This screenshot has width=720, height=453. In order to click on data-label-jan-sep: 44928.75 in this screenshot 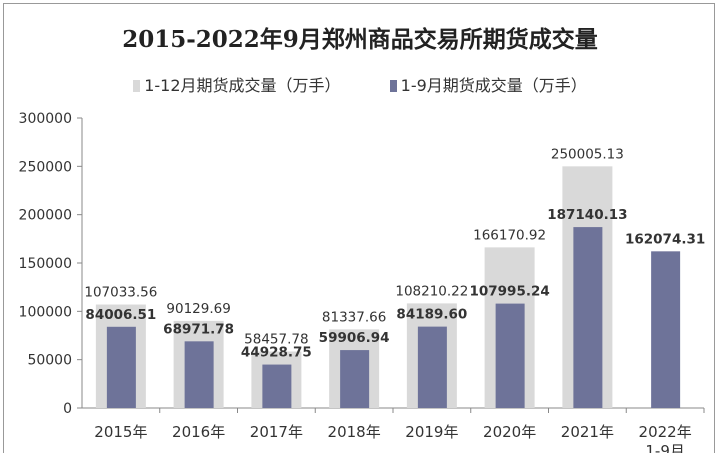, I will do `click(276, 353)`.